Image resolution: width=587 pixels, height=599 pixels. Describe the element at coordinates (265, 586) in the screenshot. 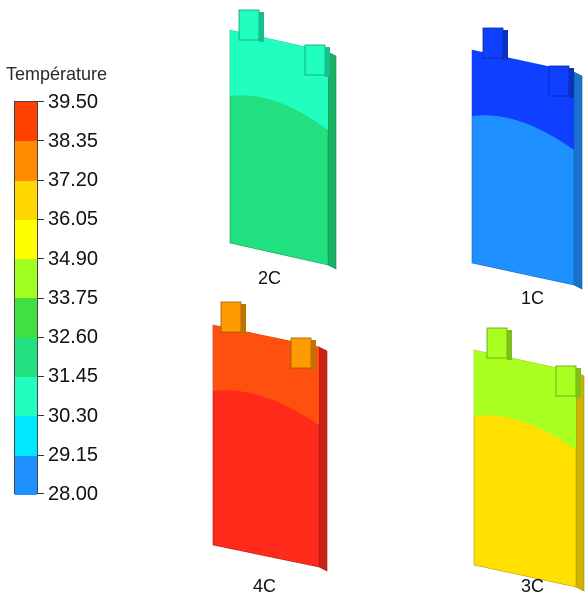

I see `case-label-4c: 4C` at that location.